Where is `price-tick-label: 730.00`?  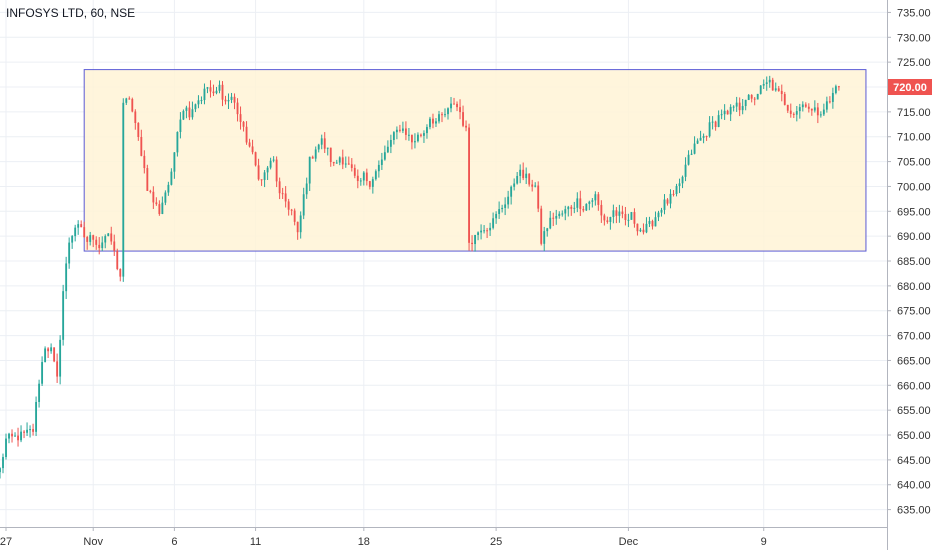 price-tick-label: 730.00 is located at coordinates (914, 38).